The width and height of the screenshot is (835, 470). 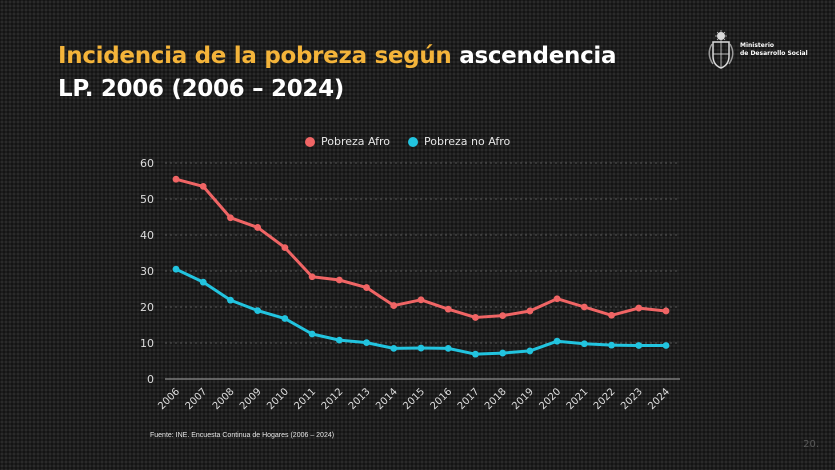 What do you see at coordinates (523, 399) in the screenshot?
I see `x-tick-label: 2019` at bounding box center [523, 399].